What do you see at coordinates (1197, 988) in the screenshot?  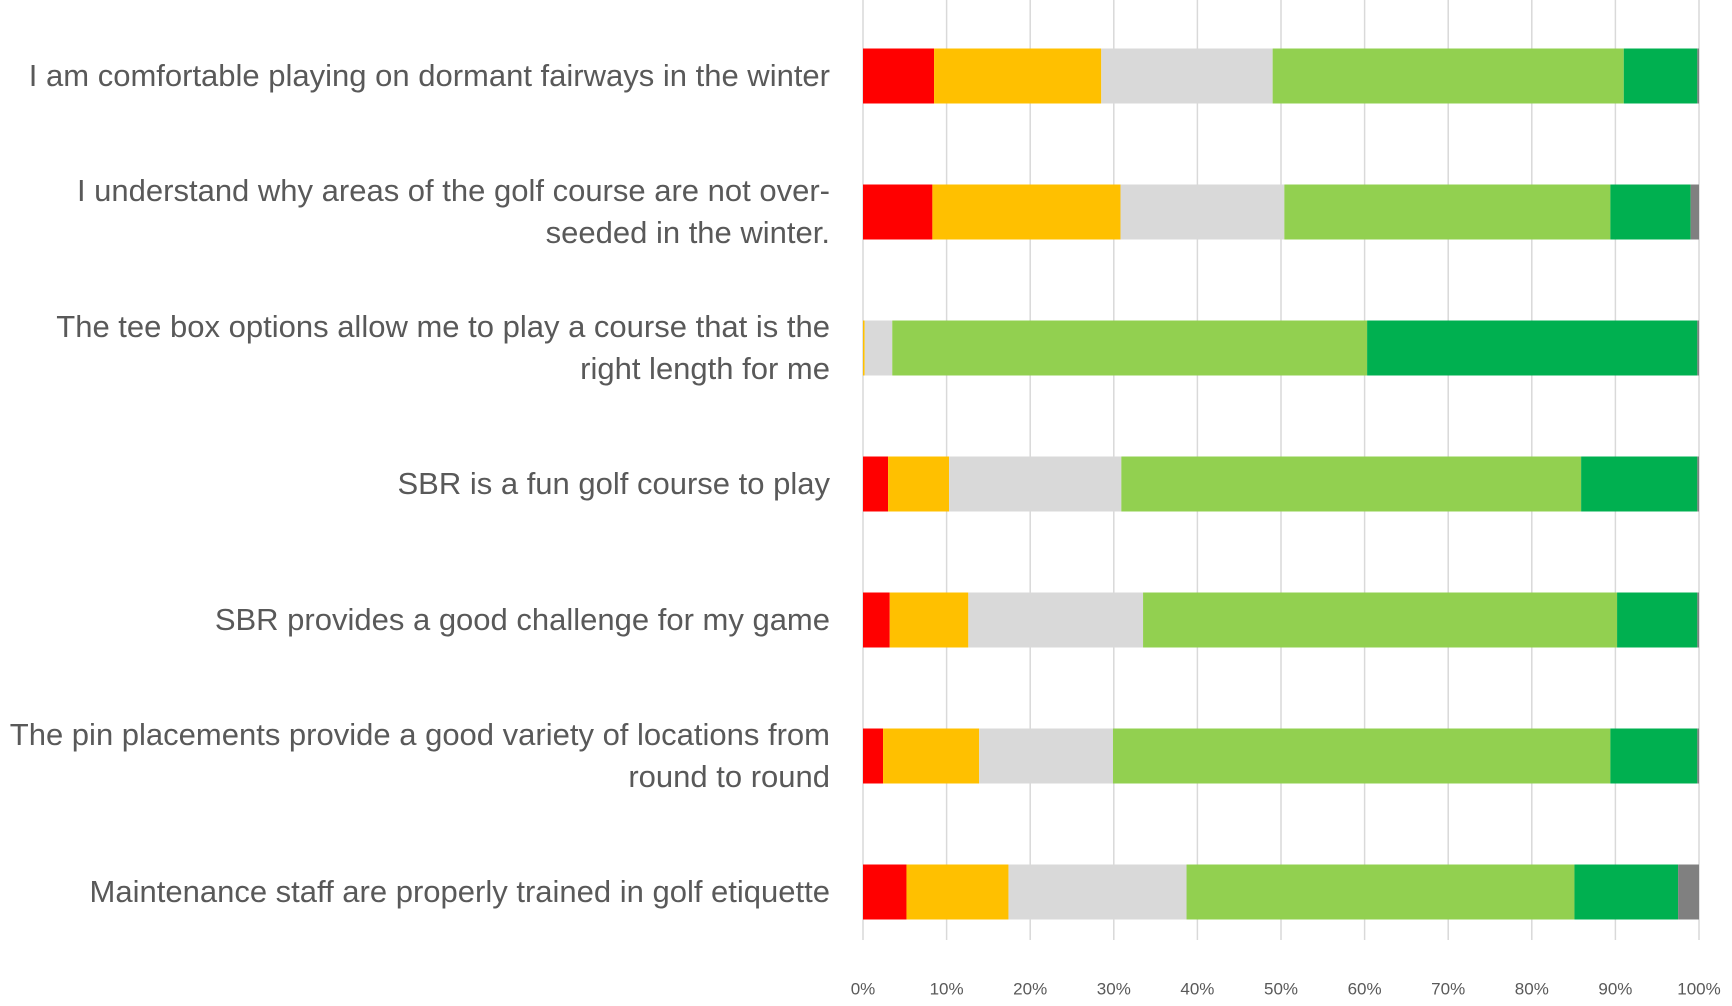 I see `x-tick-label: 40%` at bounding box center [1197, 988].